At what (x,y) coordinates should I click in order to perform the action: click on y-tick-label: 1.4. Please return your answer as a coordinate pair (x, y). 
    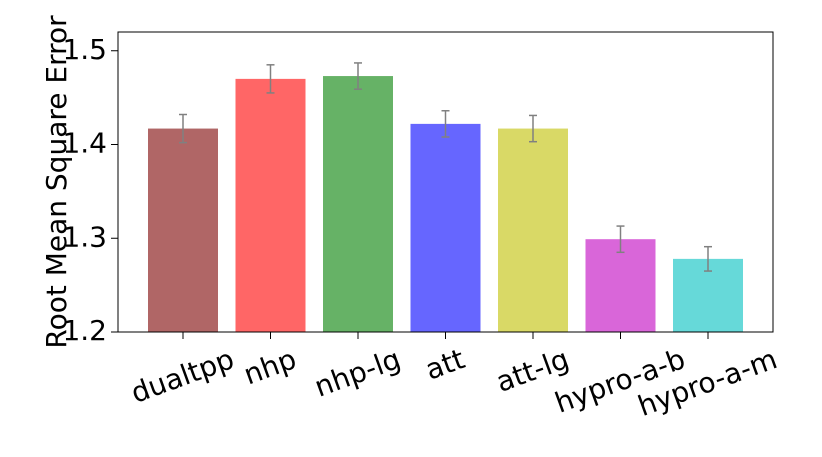
    Looking at the image, I should click on (84, 143).